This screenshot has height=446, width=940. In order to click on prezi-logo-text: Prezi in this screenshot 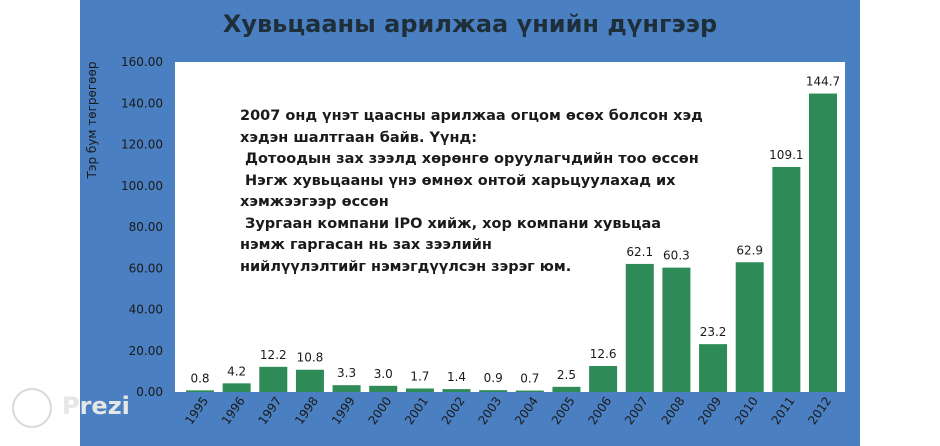, I will do `click(96, 406)`.